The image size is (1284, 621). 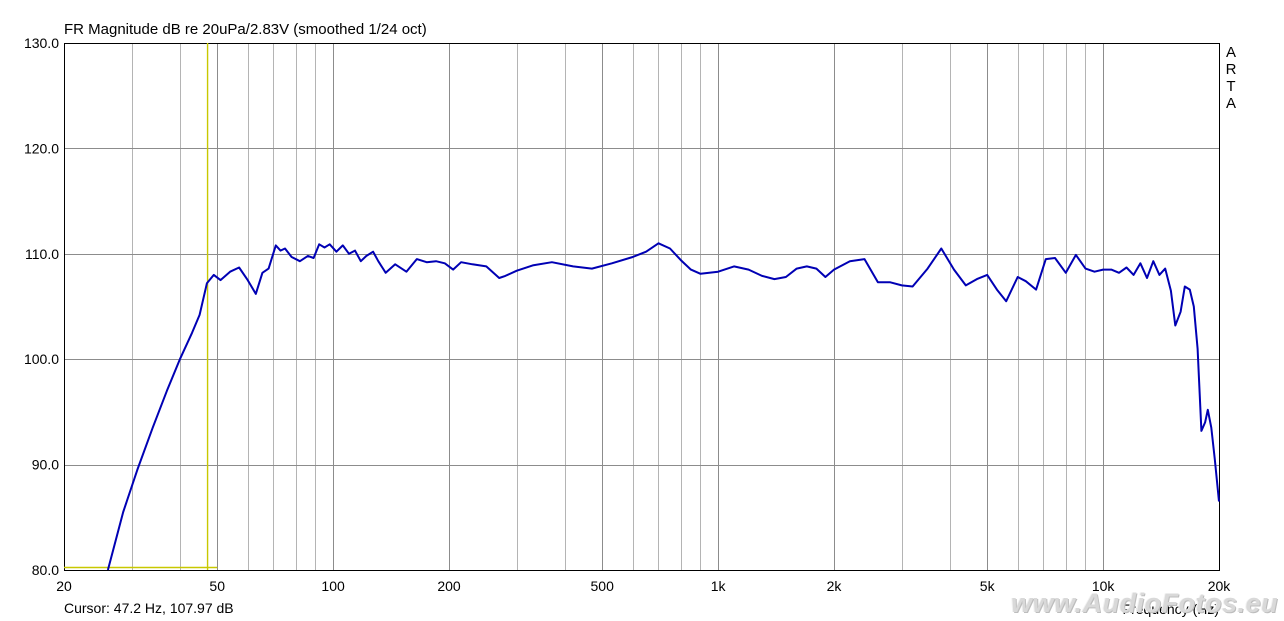 I want to click on x-tick-label: 1k, so click(x=719, y=586).